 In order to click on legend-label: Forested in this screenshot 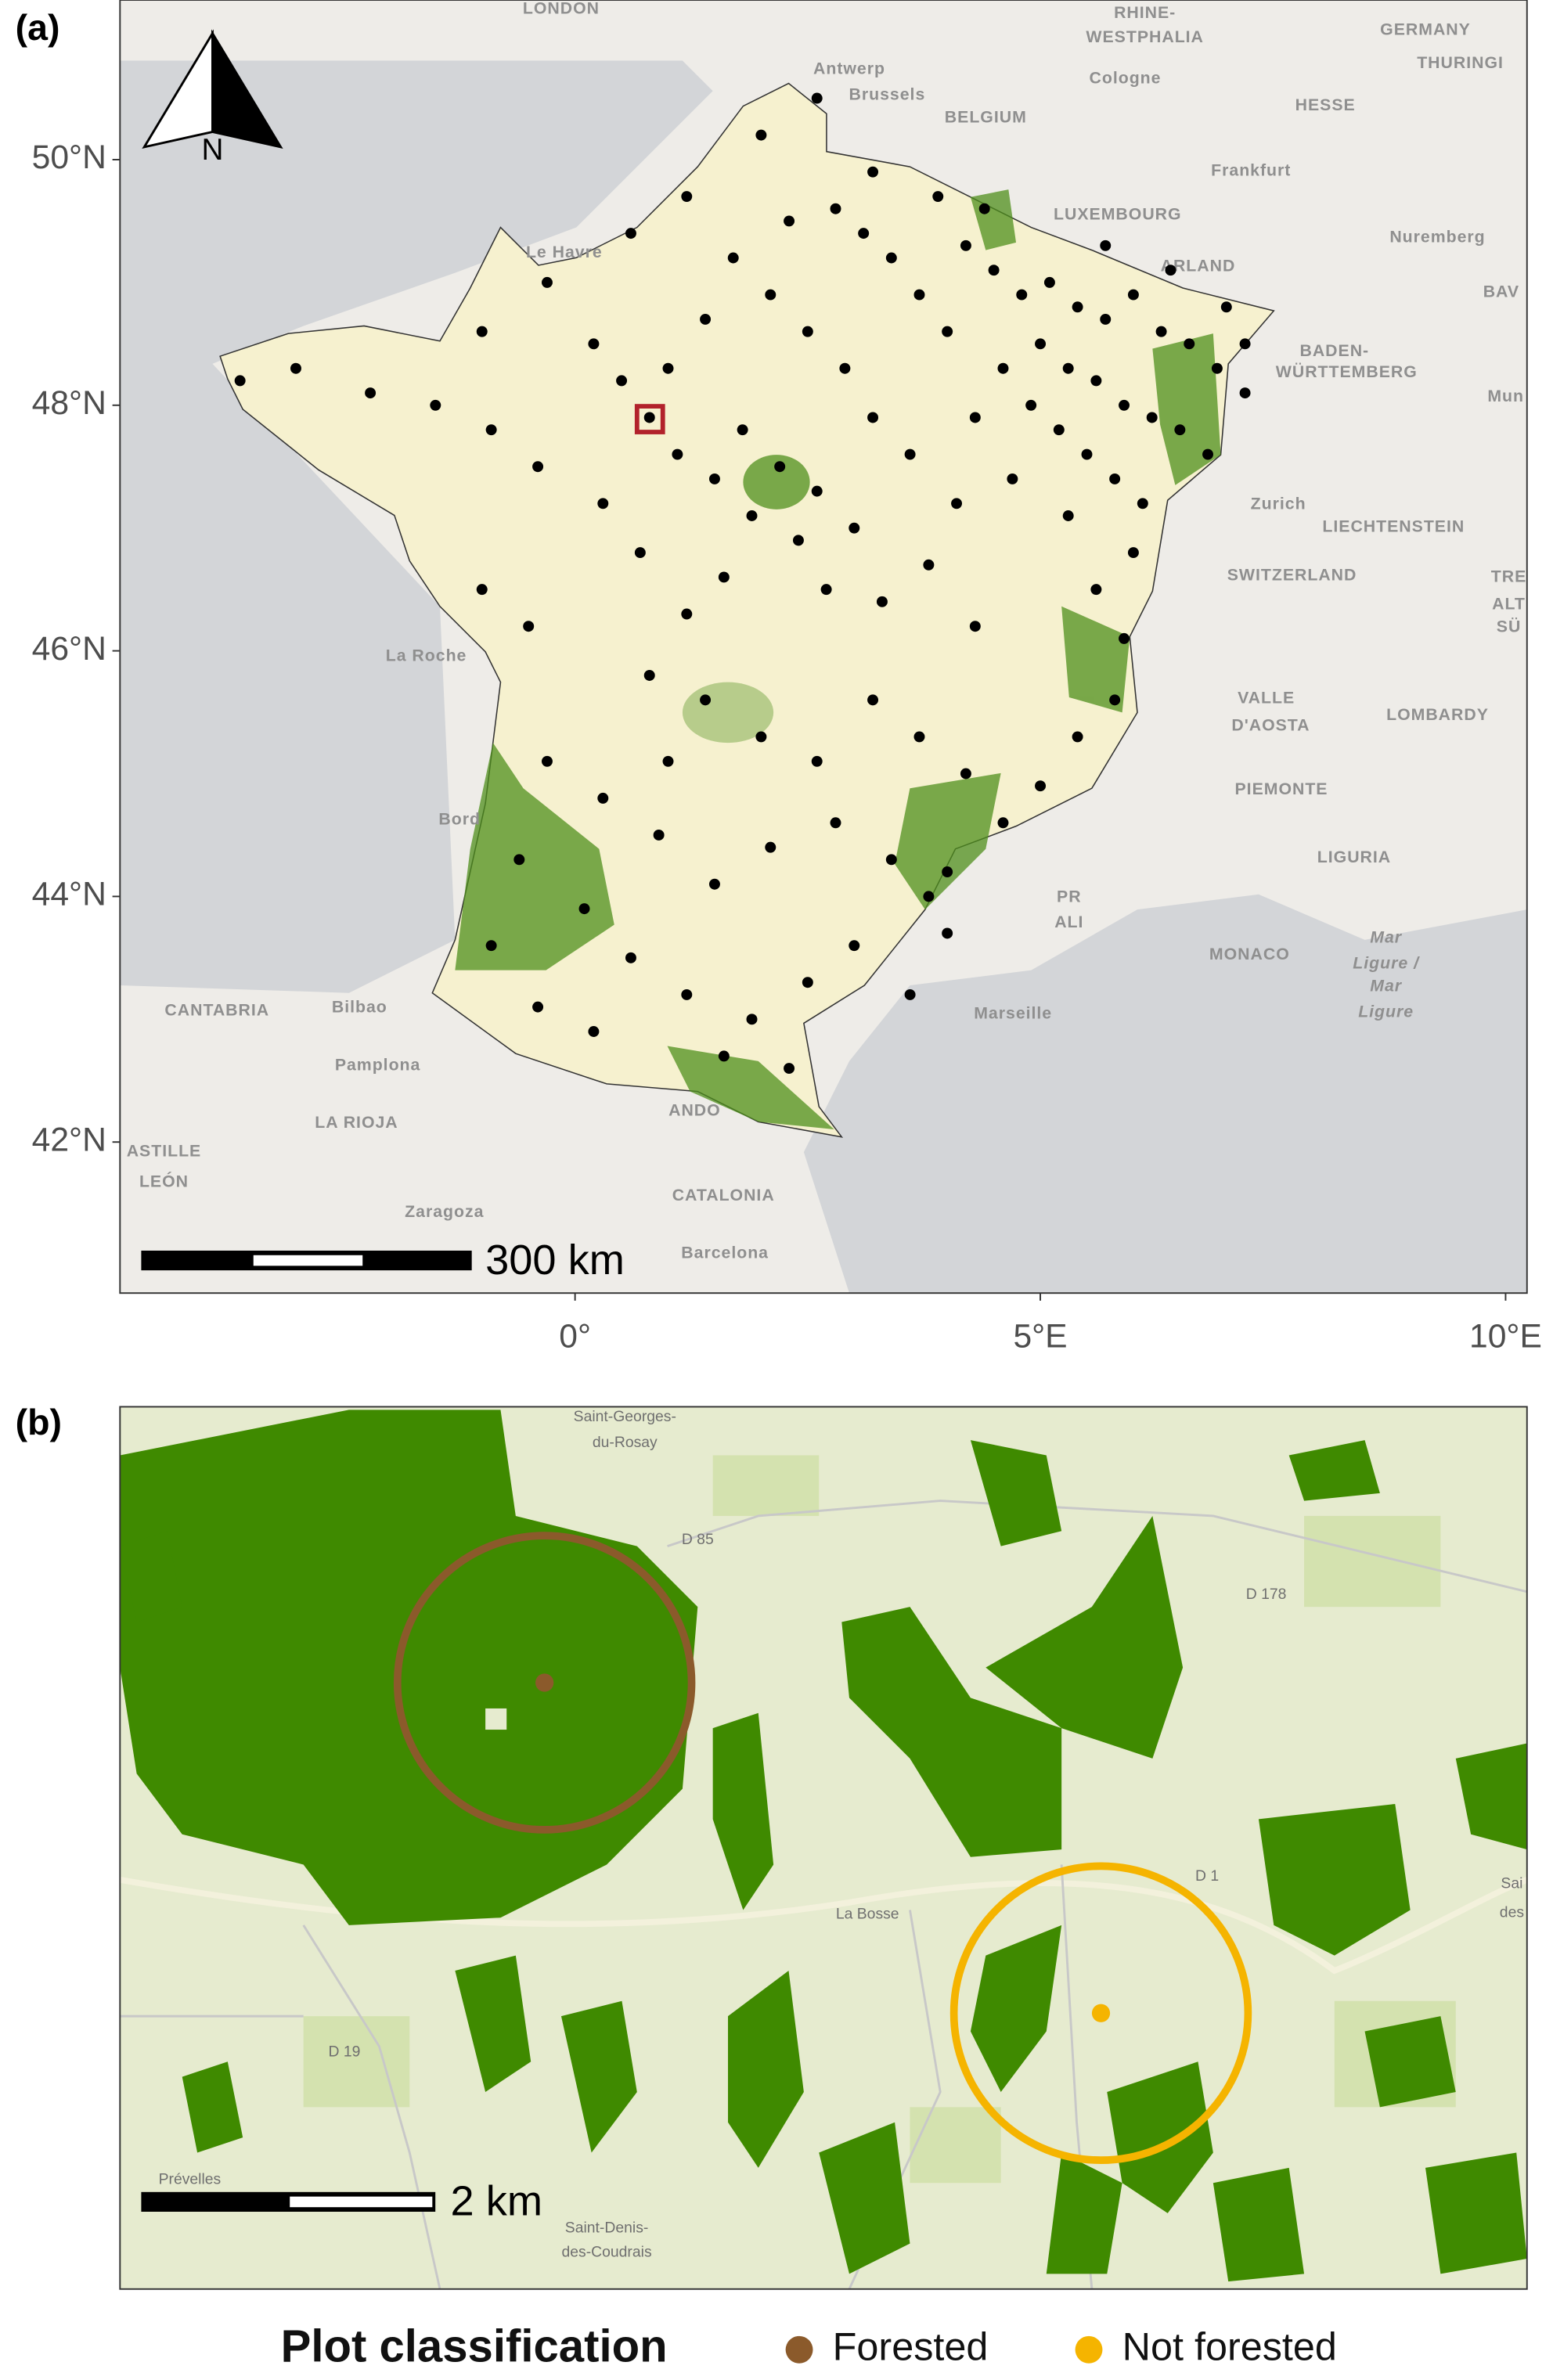, I will do `click(911, 2346)`.